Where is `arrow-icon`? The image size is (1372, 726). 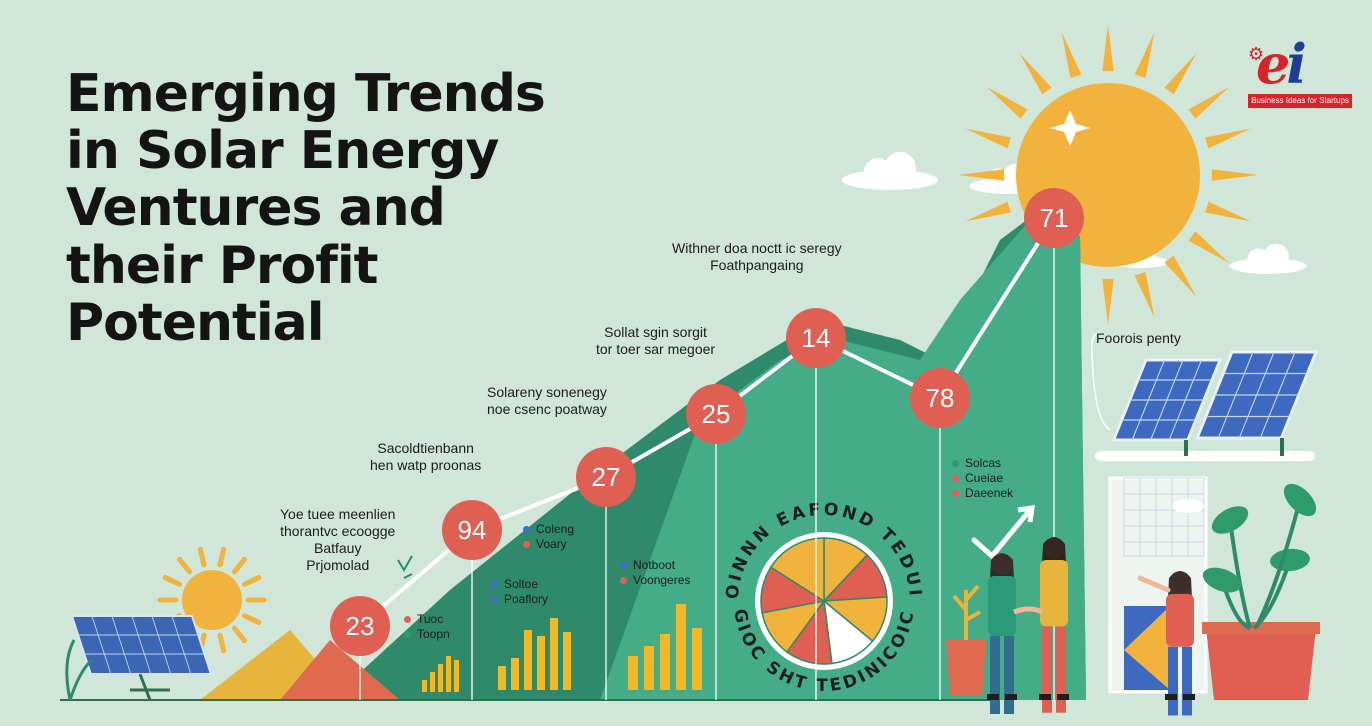 arrow-icon is located at coordinates (1026, 514).